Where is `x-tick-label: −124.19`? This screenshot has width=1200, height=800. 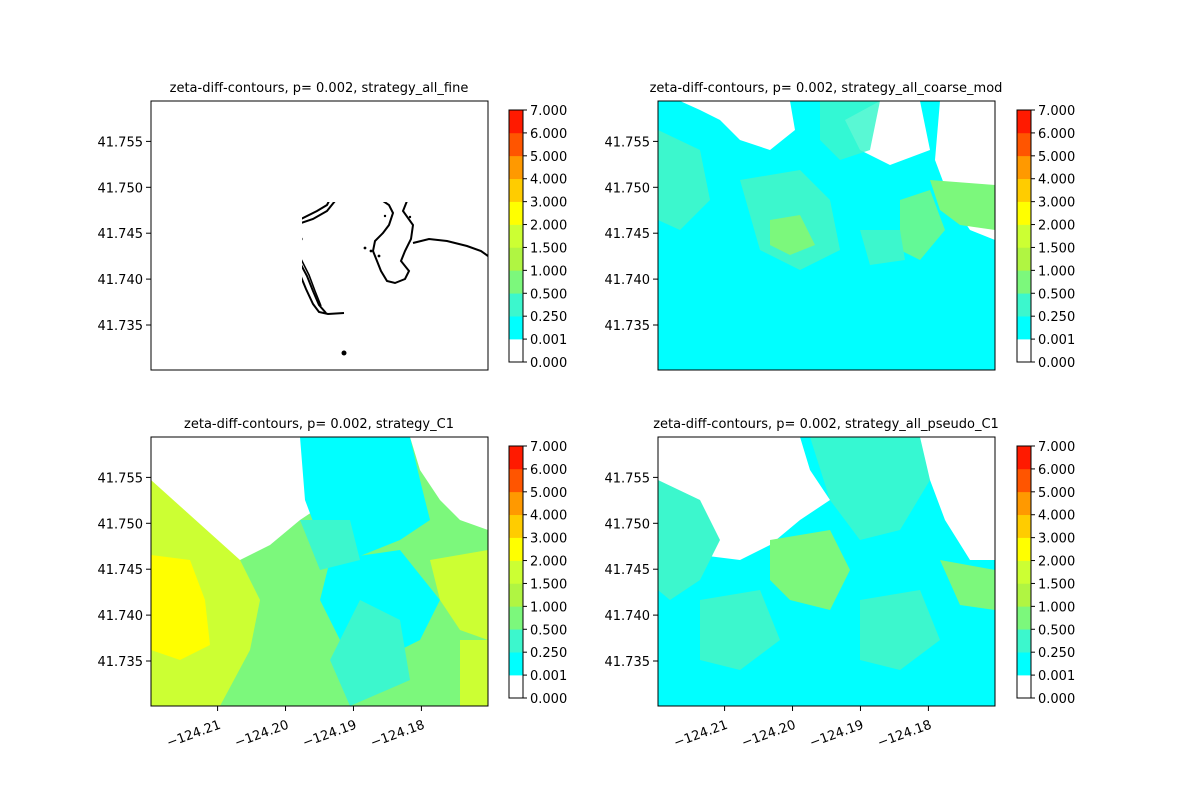
x-tick-label: −124.19 is located at coordinates (837, 734).